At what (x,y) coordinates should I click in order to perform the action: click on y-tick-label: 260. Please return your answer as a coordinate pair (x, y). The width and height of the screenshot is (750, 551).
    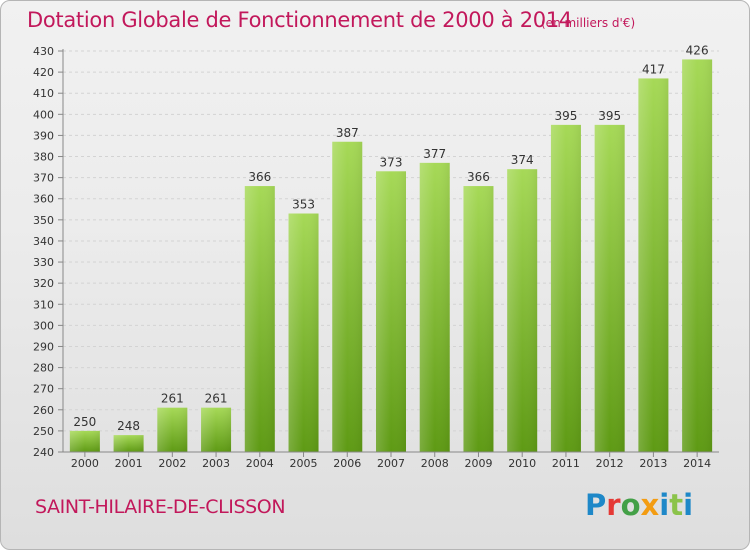
    Looking at the image, I should click on (43, 410).